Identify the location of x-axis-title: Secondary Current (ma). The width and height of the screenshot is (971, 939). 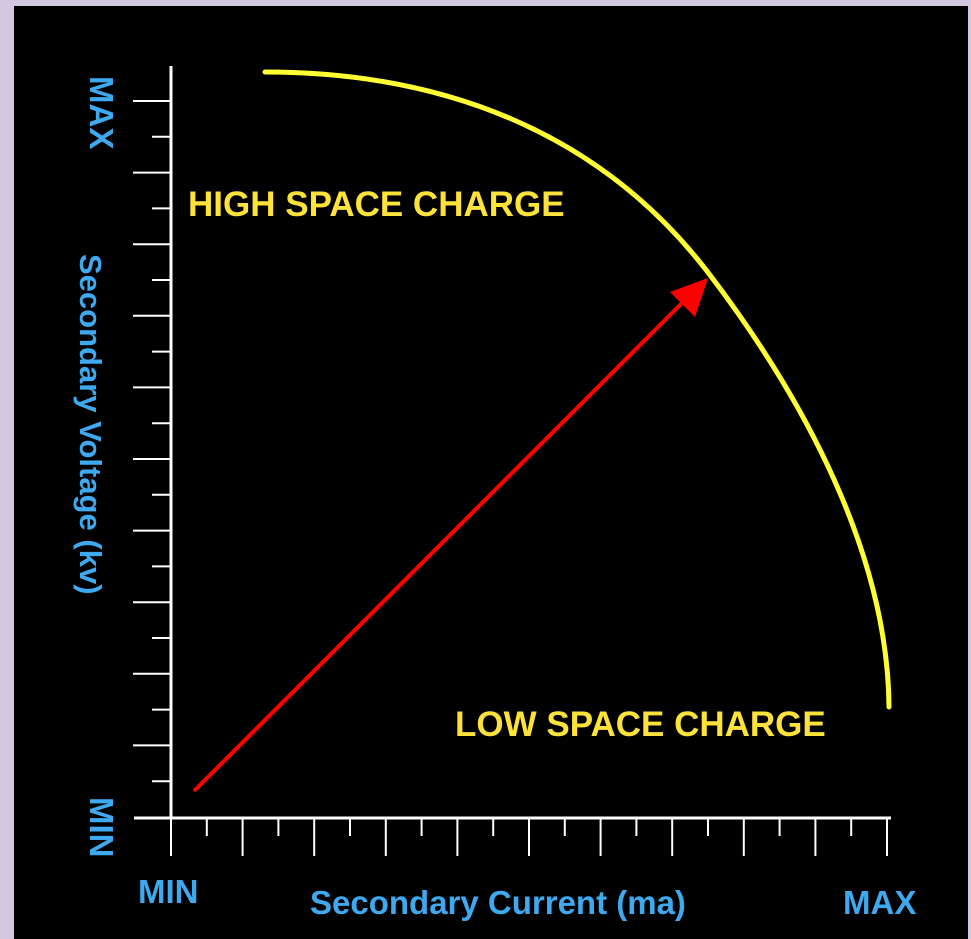
(498, 902).